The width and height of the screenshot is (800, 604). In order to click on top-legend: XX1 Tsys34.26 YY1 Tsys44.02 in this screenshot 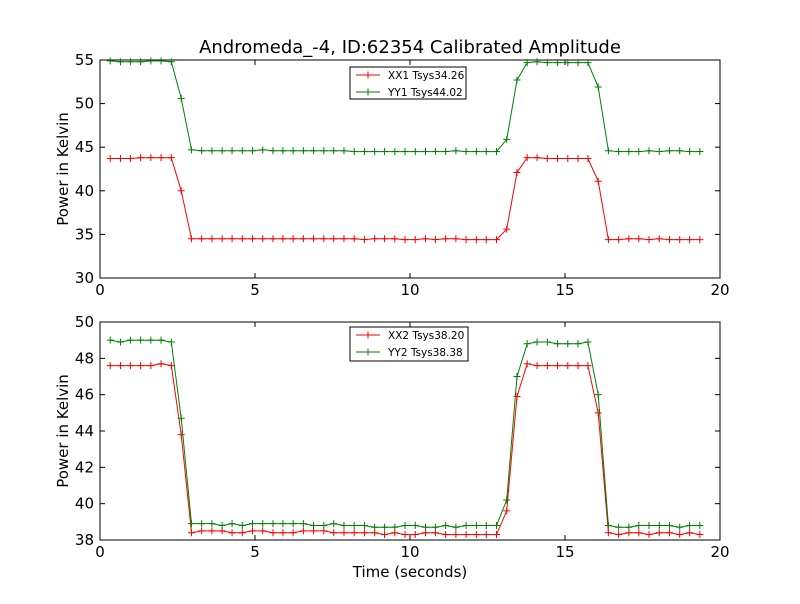, I will do `click(408, 83)`.